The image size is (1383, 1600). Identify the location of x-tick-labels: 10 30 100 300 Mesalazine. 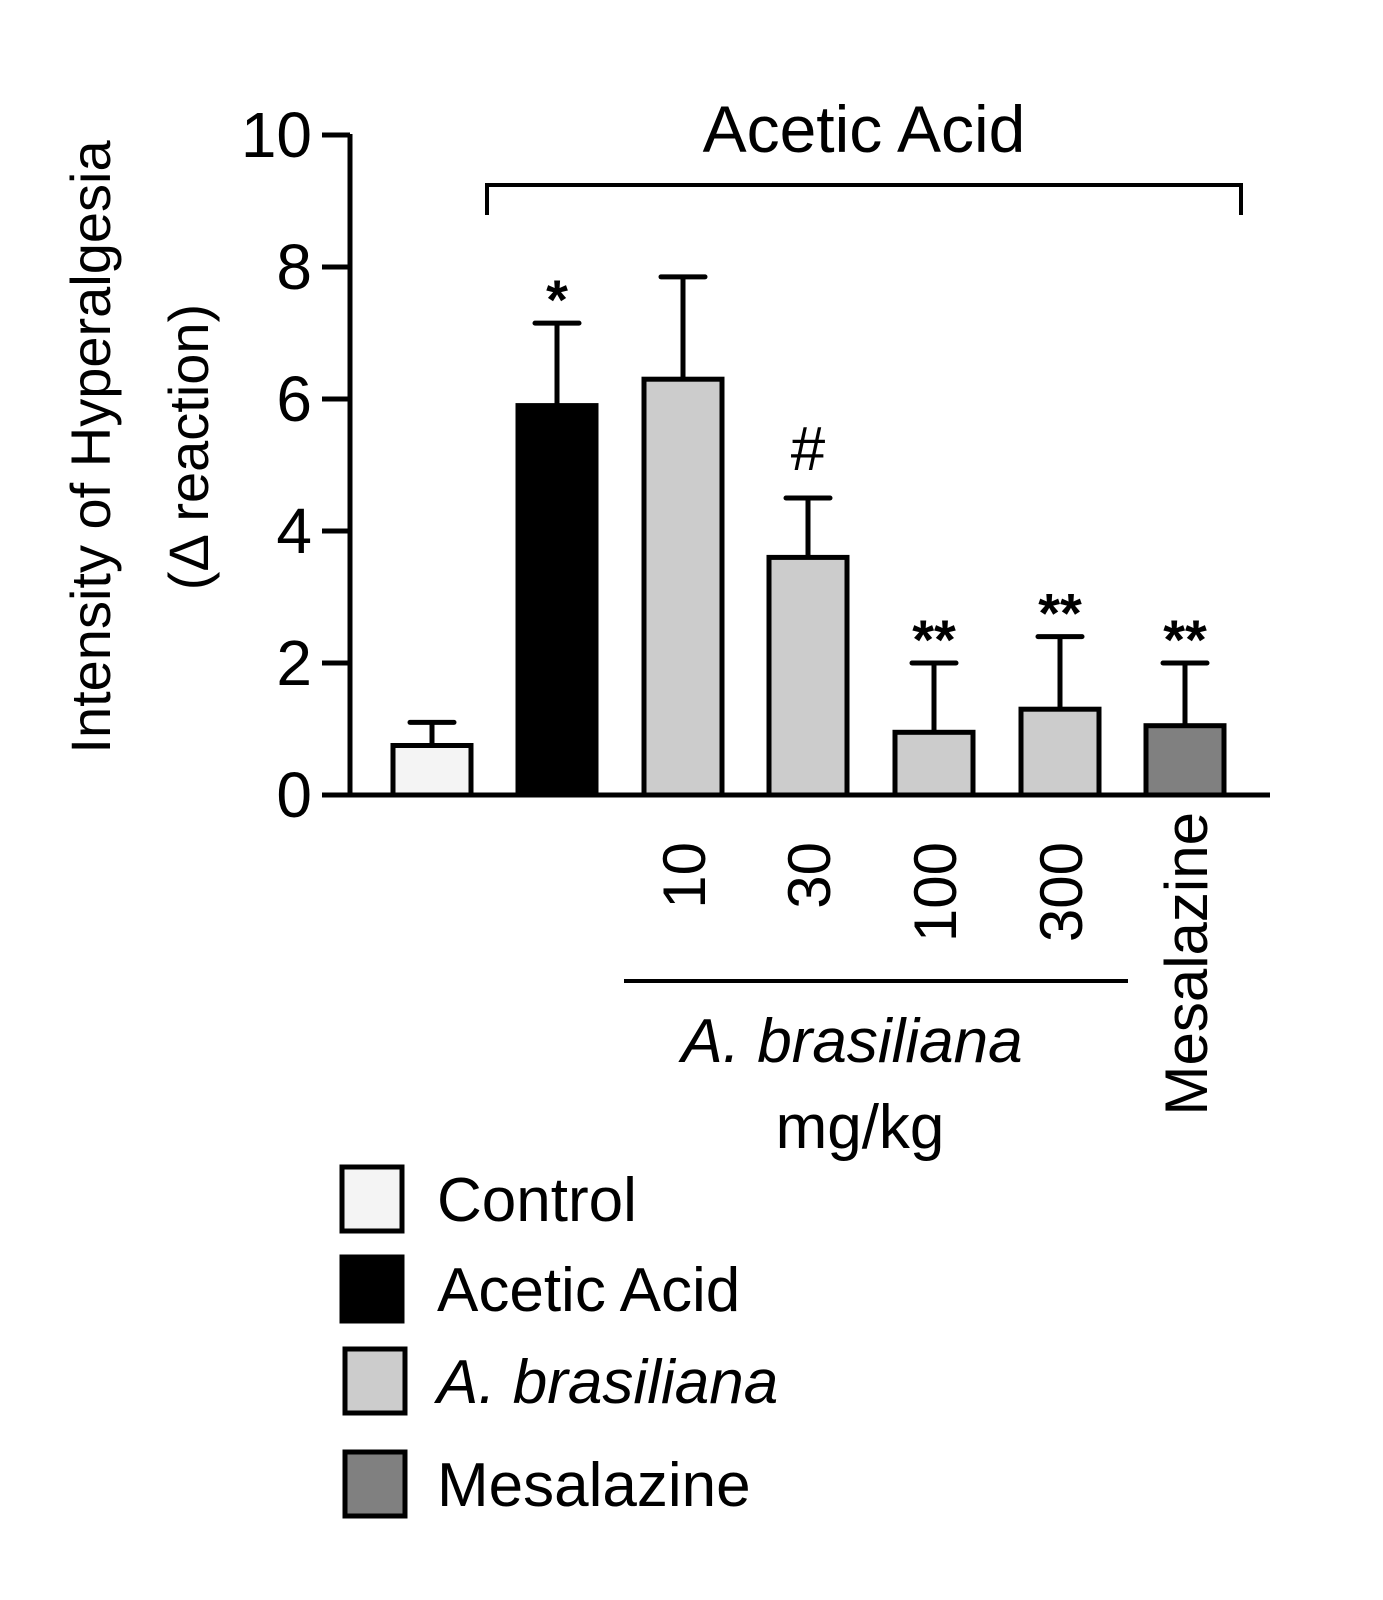
(935, 964).